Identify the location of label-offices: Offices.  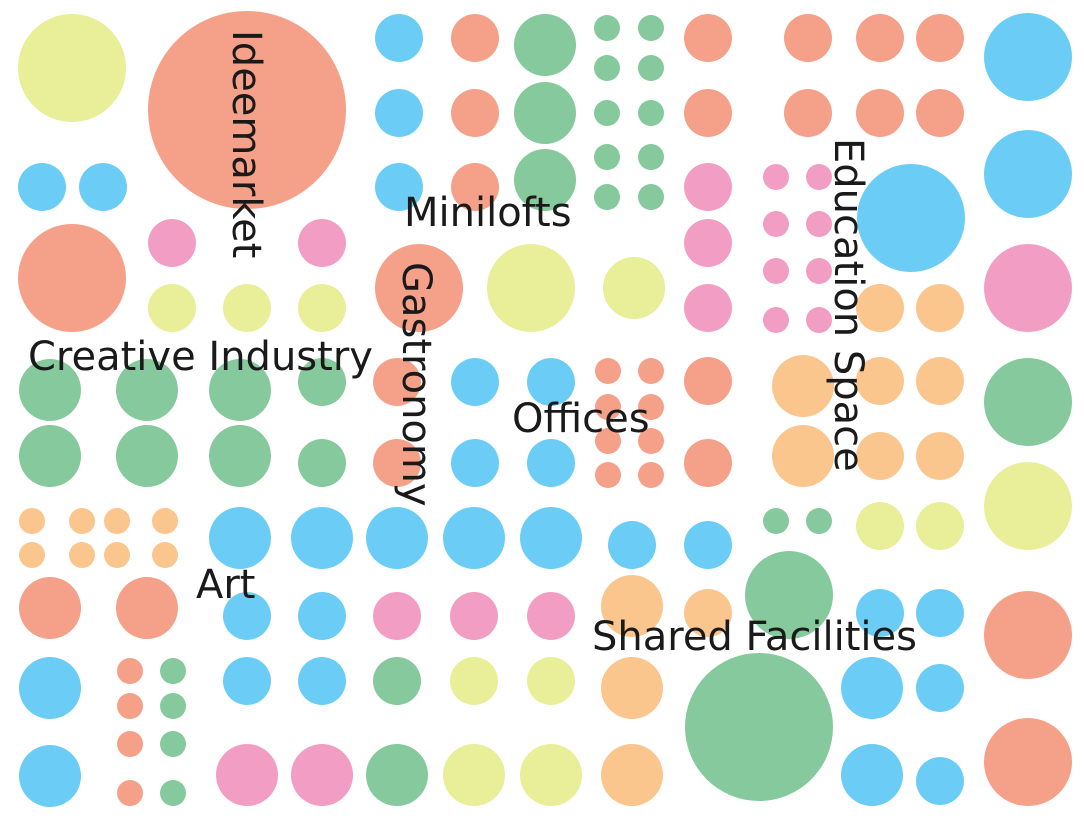
(581, 419).